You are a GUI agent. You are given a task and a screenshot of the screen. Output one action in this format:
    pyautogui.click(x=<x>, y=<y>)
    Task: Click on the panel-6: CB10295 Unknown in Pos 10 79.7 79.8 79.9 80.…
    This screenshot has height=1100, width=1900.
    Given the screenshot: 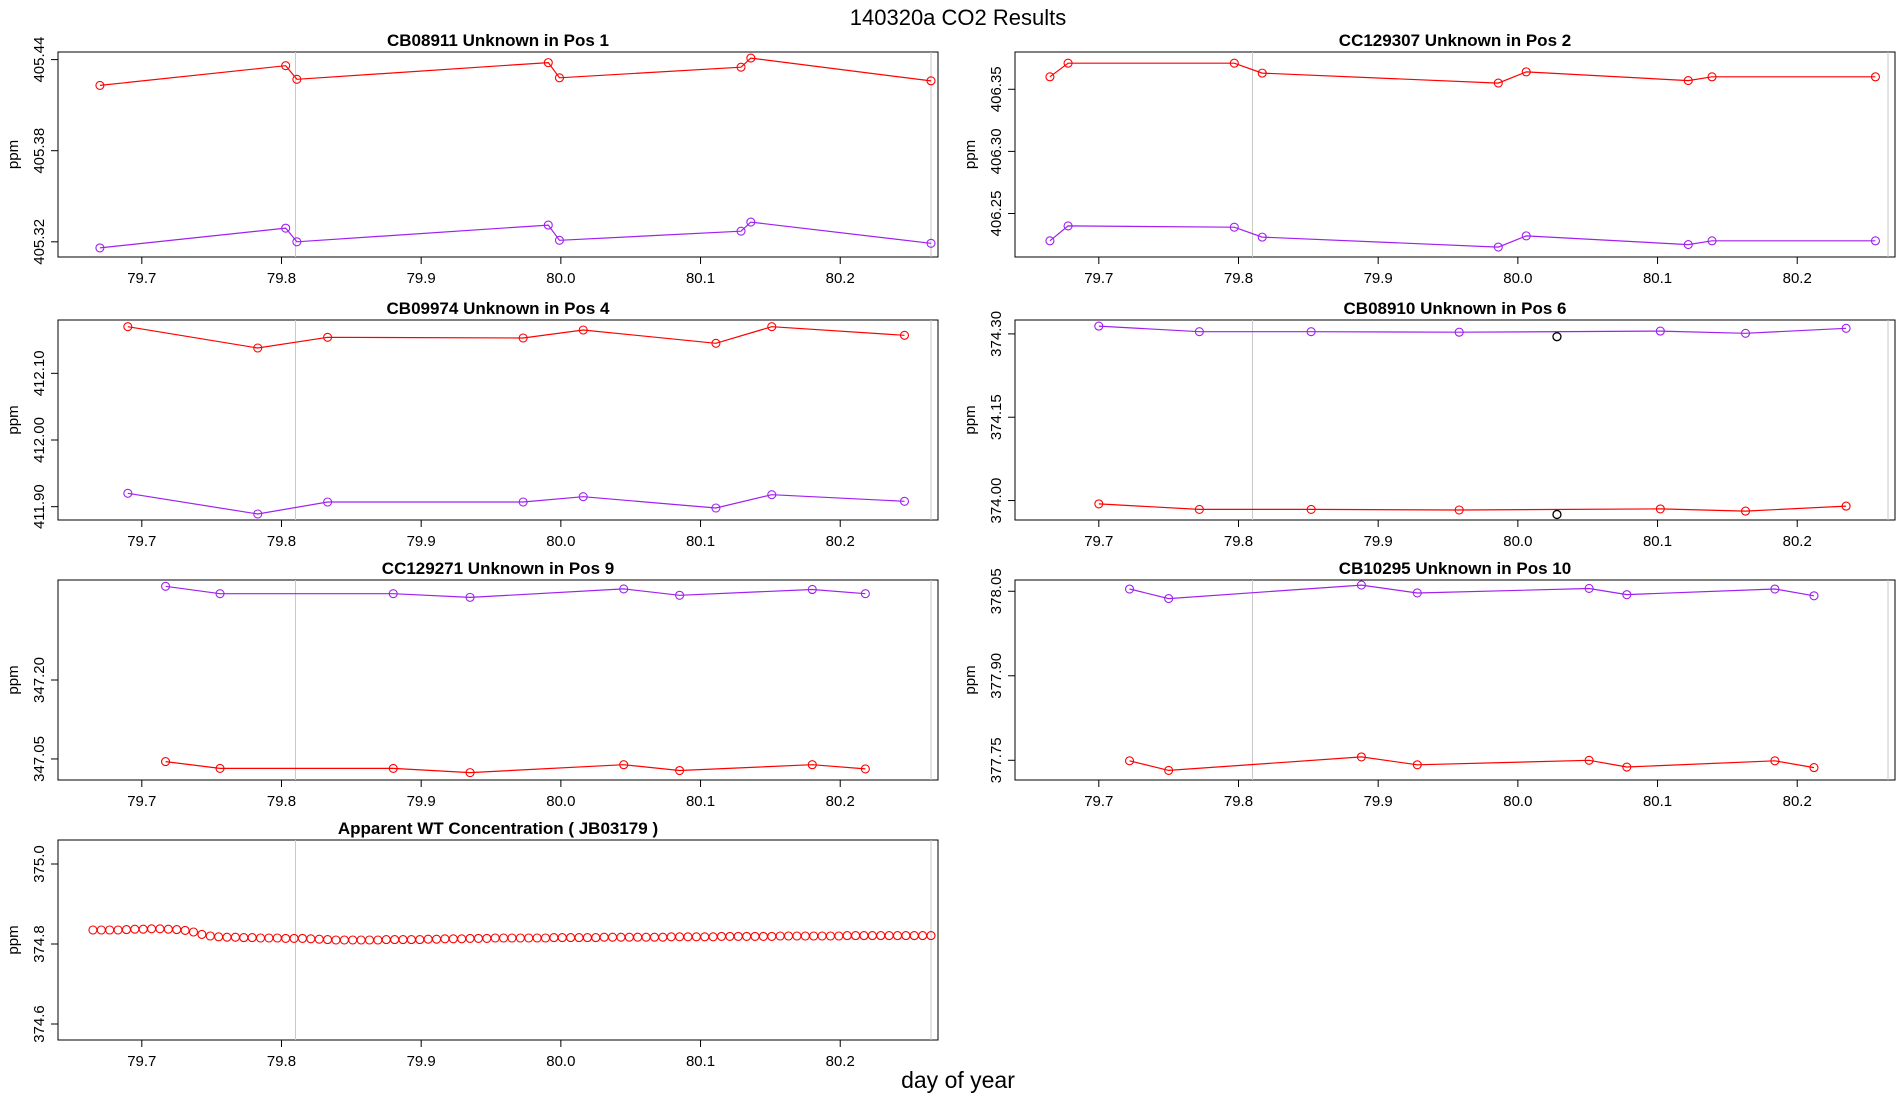 What is the action you would take?
    pyautogui.click(x=1429, y=684)
    